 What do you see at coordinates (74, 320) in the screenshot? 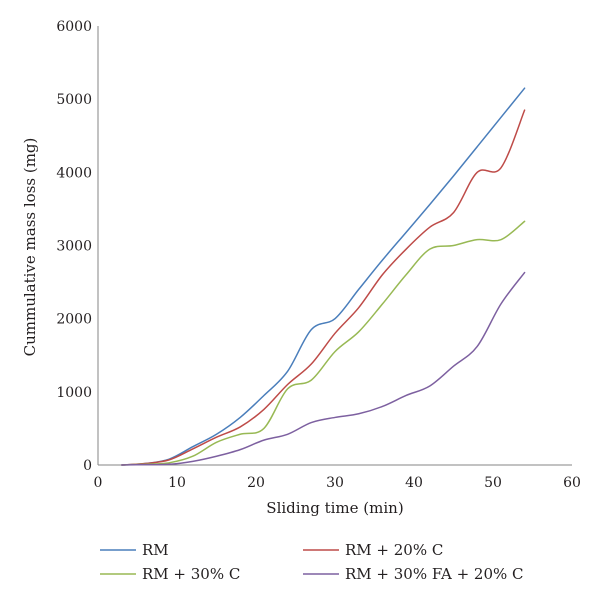
I see `y-tick-label: 2000` at bounding box center [74, 320].